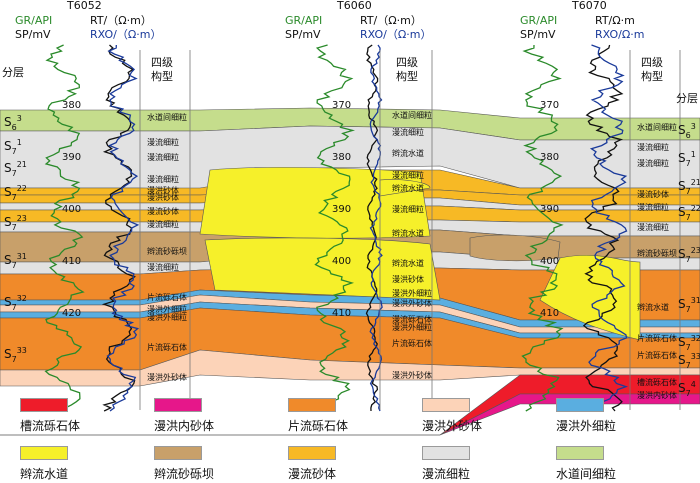  What do you see at coordinates (657, 382) in the screenshot?
I see `zone-label: 槽流砾石体` at bounding box center [657, 382].